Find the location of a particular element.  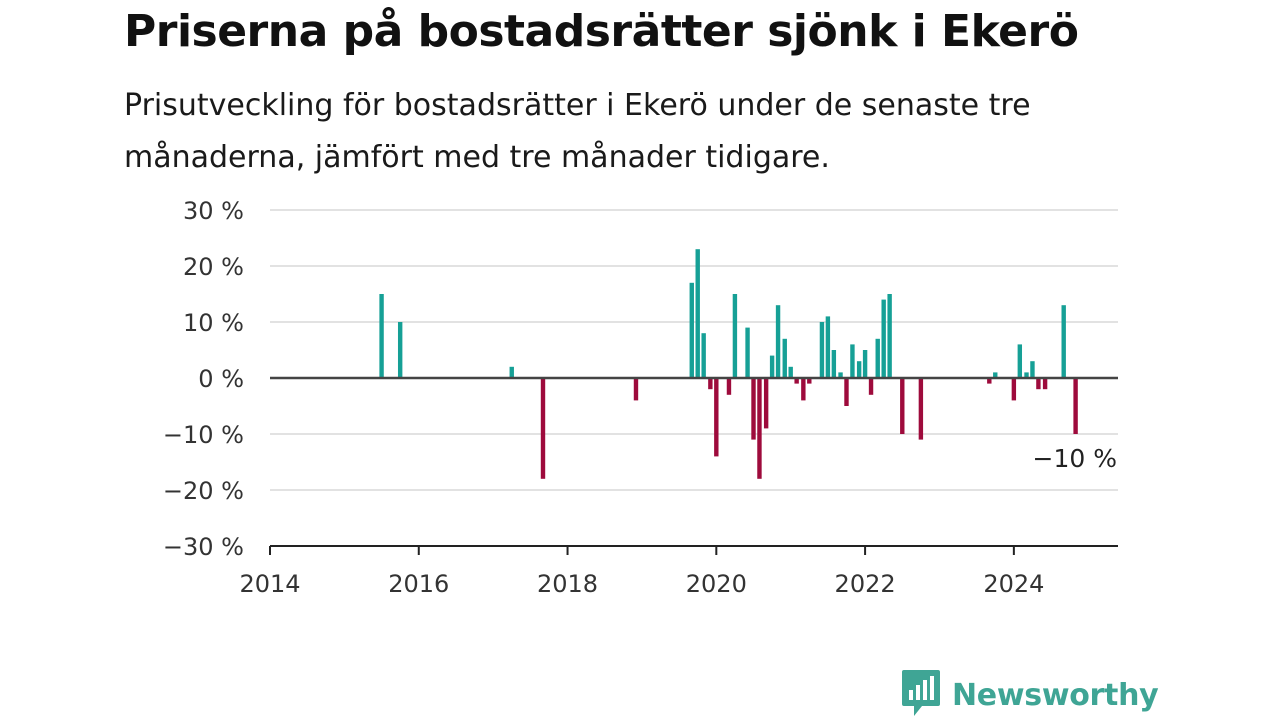

value-label: −10 % is located at coordinates (1075, 458).